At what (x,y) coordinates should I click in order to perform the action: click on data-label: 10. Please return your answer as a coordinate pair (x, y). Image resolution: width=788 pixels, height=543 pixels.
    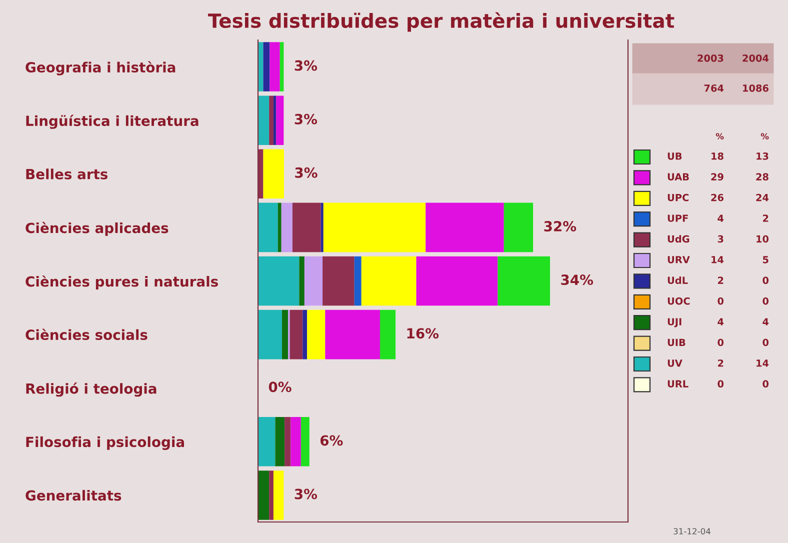
    Looking at the image, I should click on (762, 239).